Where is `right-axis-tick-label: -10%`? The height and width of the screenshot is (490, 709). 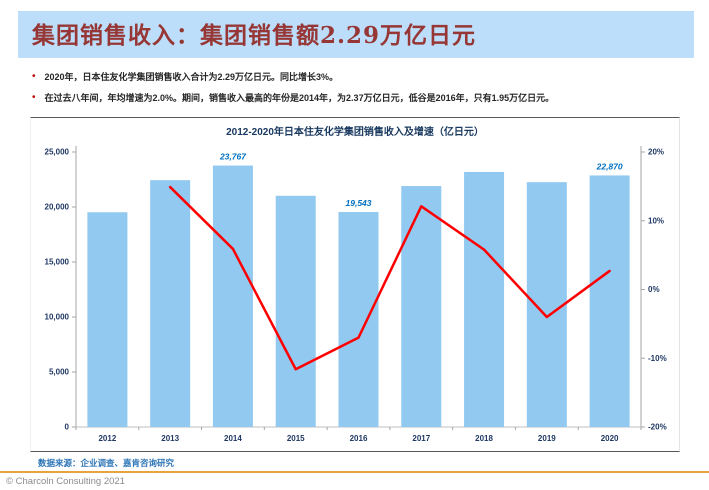 right-axis-tick-label: -10% is located at coordinates (657, 358).